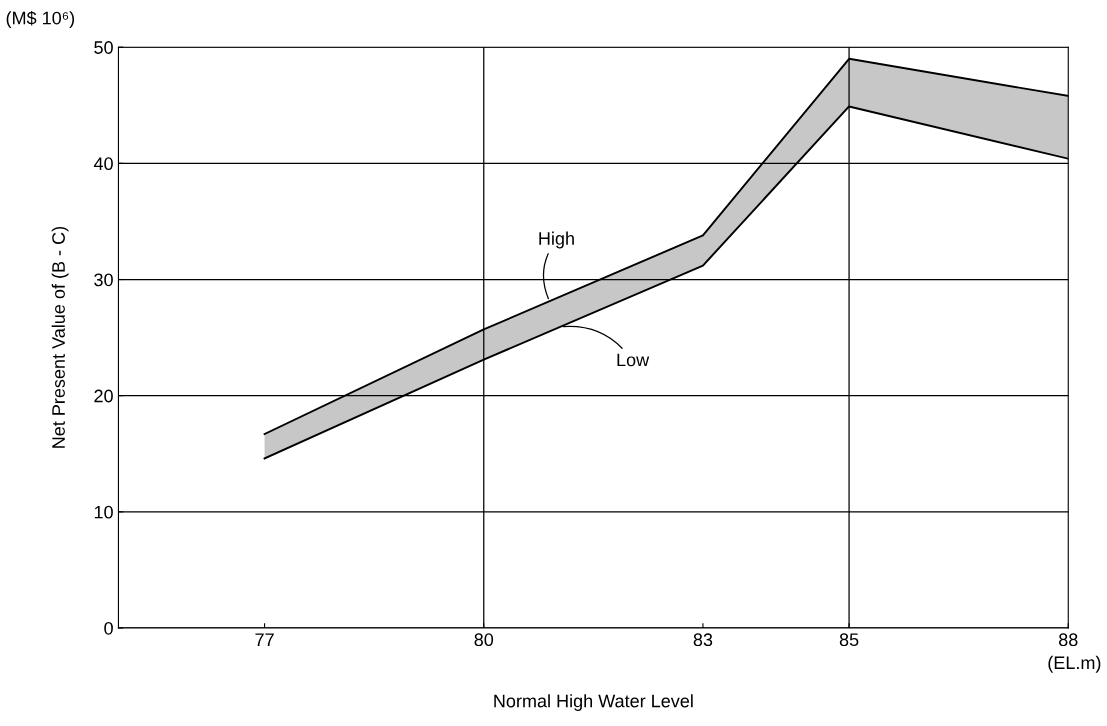 The width and height of the screenshot is (1107, 726). Describe the element at coordinates (593, 702) in the screenshot. I see `x-axis-title: Normal High Water Level` at that location.